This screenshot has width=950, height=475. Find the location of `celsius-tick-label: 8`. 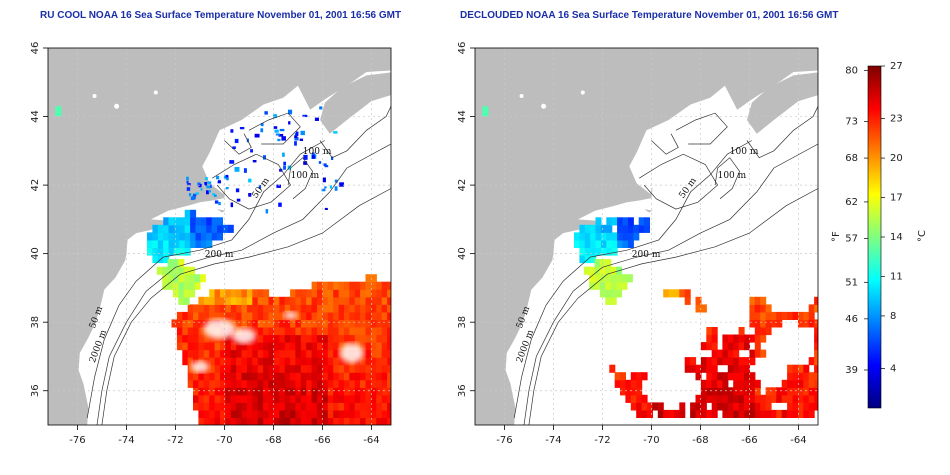

celsius-tick-label: 8 is located at coordinates (893, 316).